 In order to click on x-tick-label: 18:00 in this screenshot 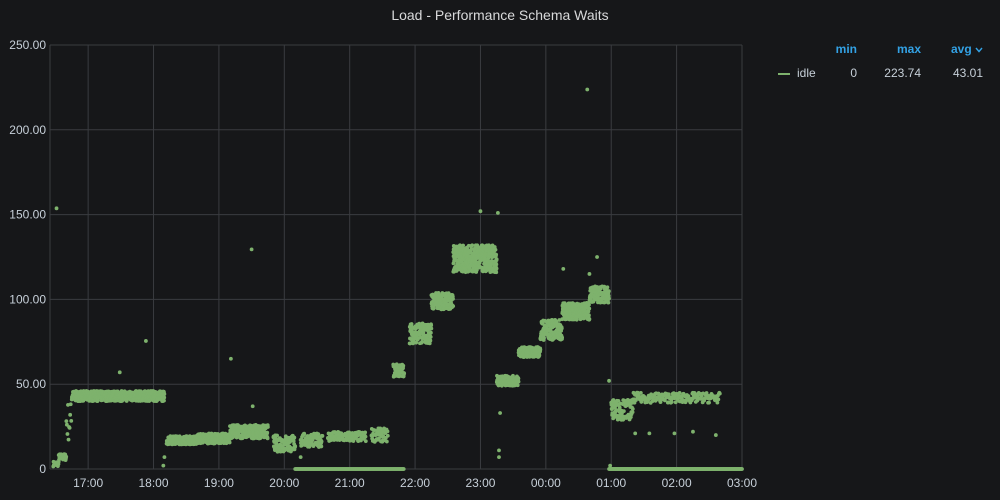, I will do `click(154, 483)`.